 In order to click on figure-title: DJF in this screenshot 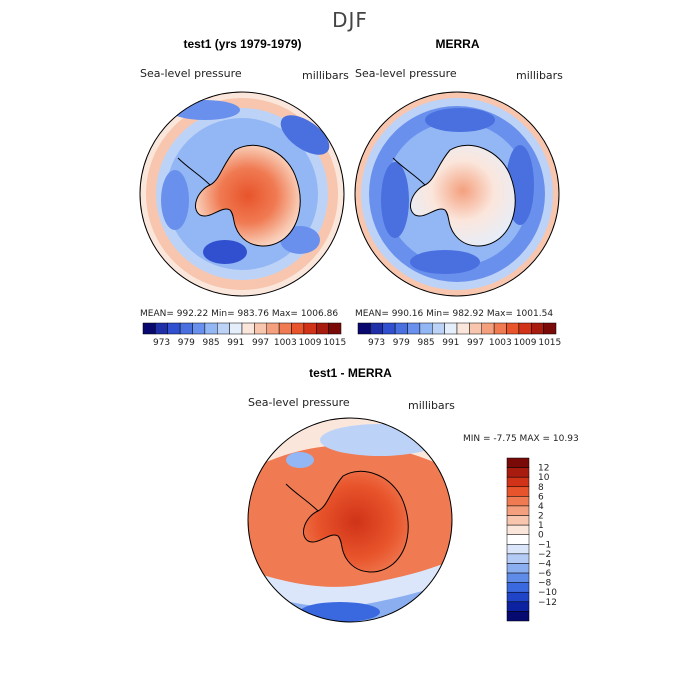, I will do `click(350, 20)`.